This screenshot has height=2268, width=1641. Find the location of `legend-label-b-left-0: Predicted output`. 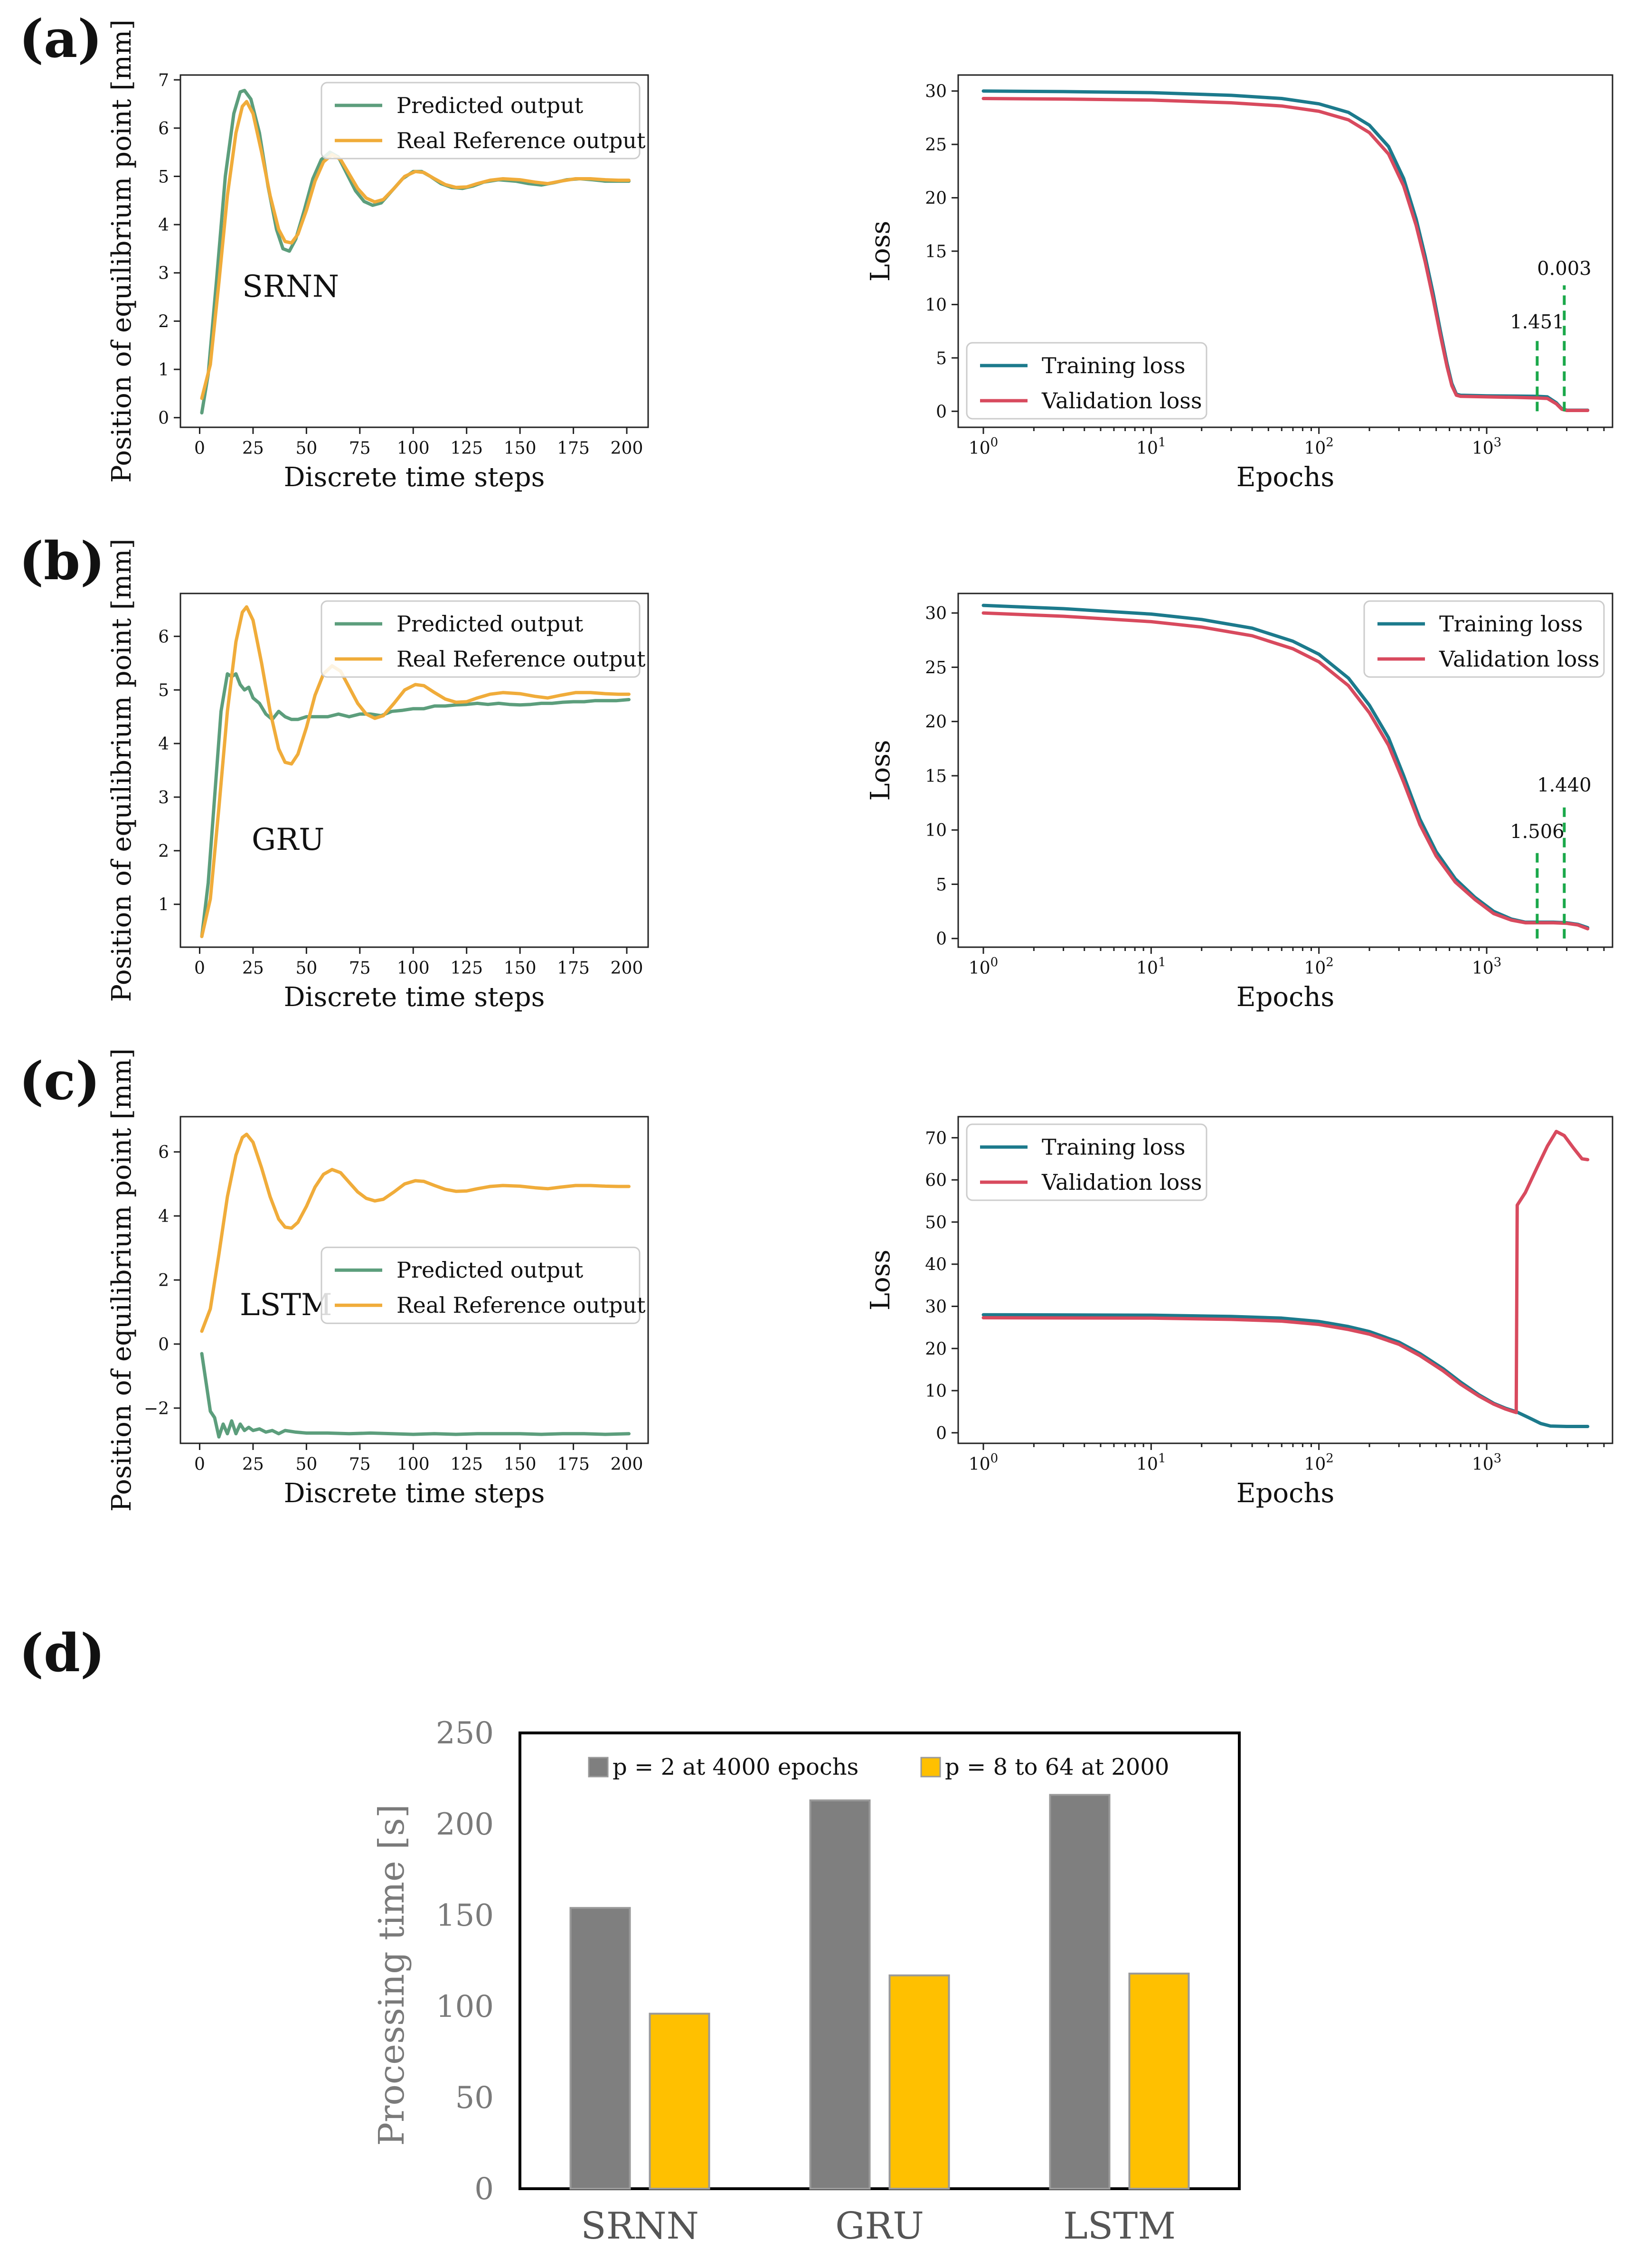

legend-label-b-left-0: Predicted output is located at coordinates (490, 624).